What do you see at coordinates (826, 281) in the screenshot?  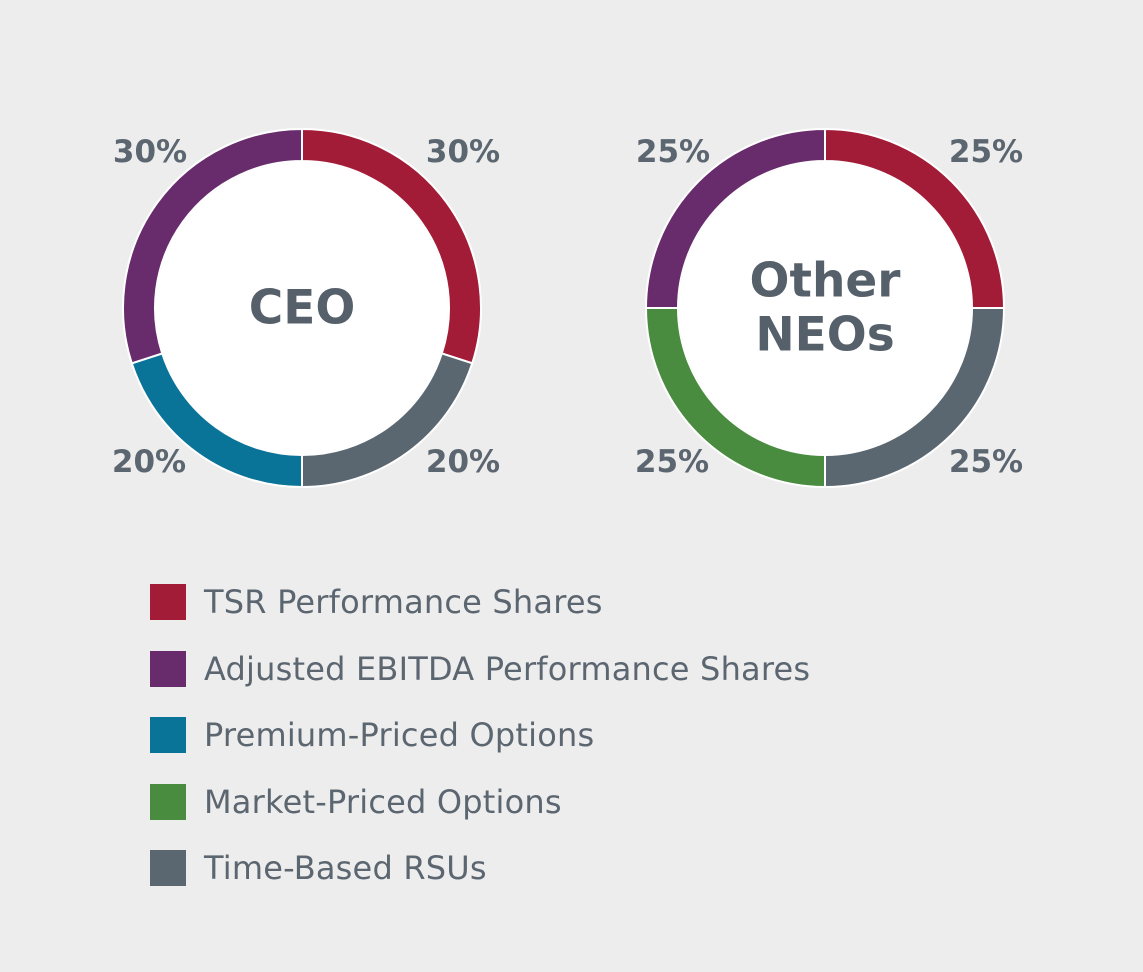 I see `donut-center-title: Other` at bounding box center [826, 281].